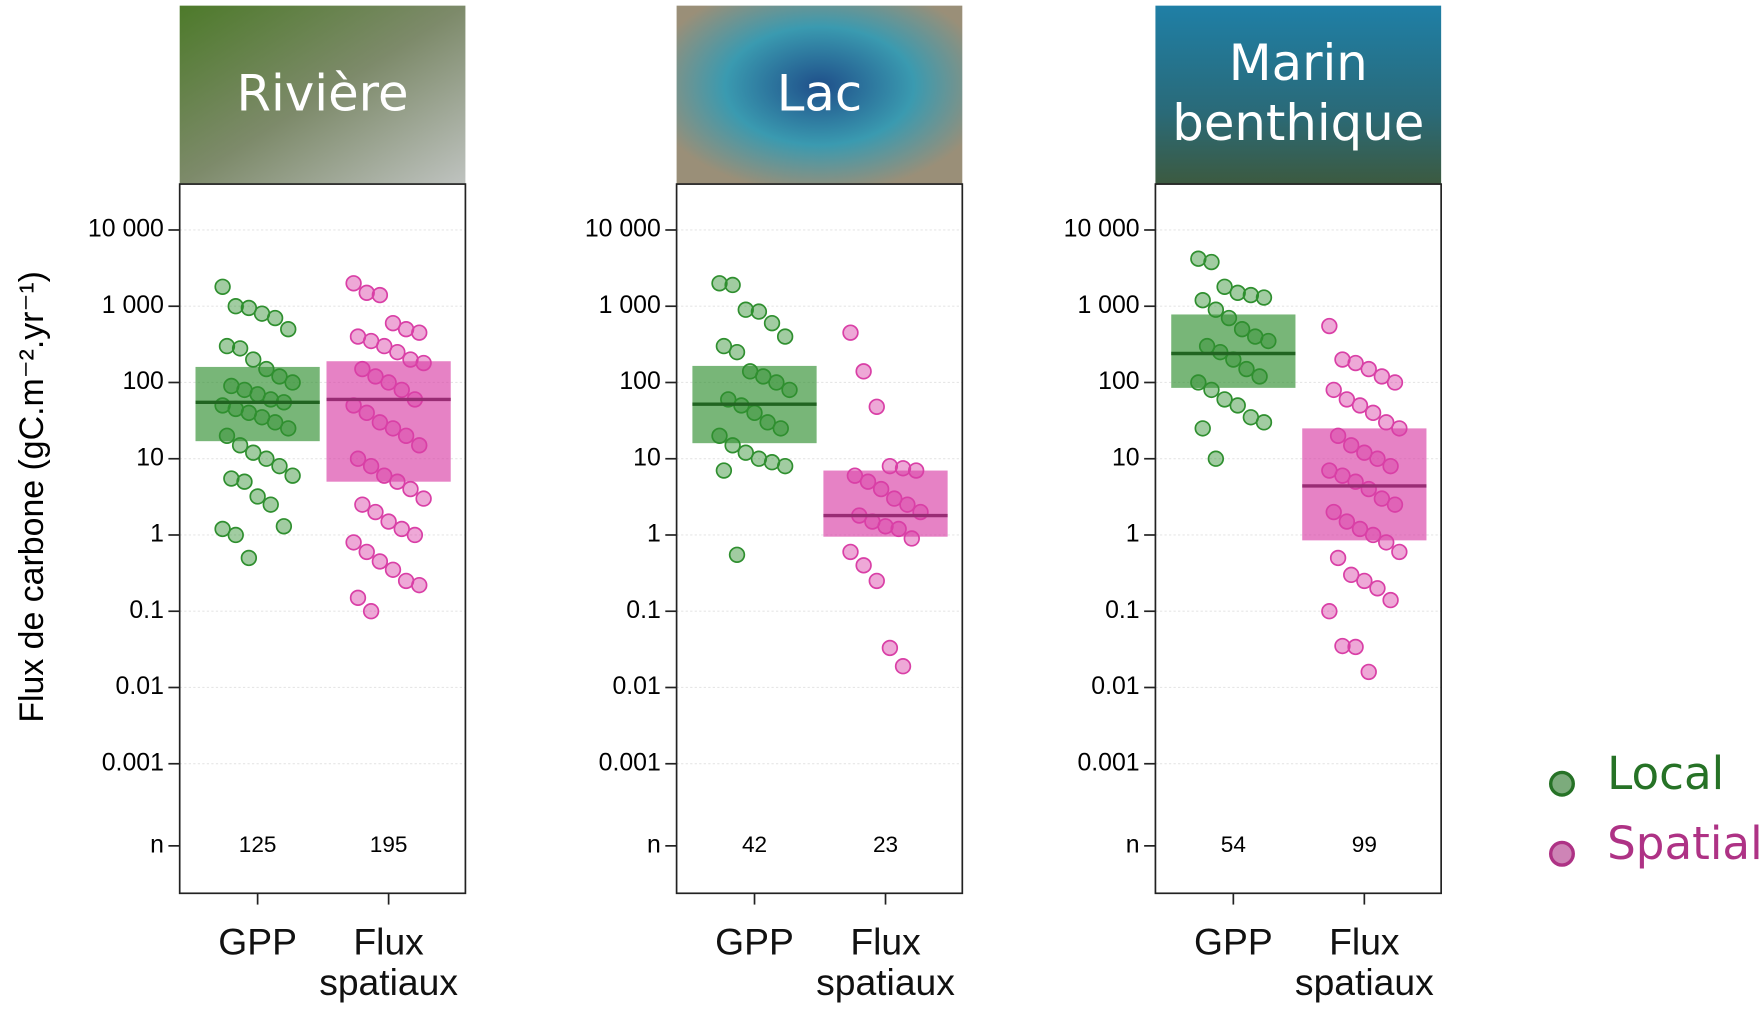  Describe the element at coordinates (754, 942) in the screenshot. I see `x-tick-label-box: GPP` at that location.